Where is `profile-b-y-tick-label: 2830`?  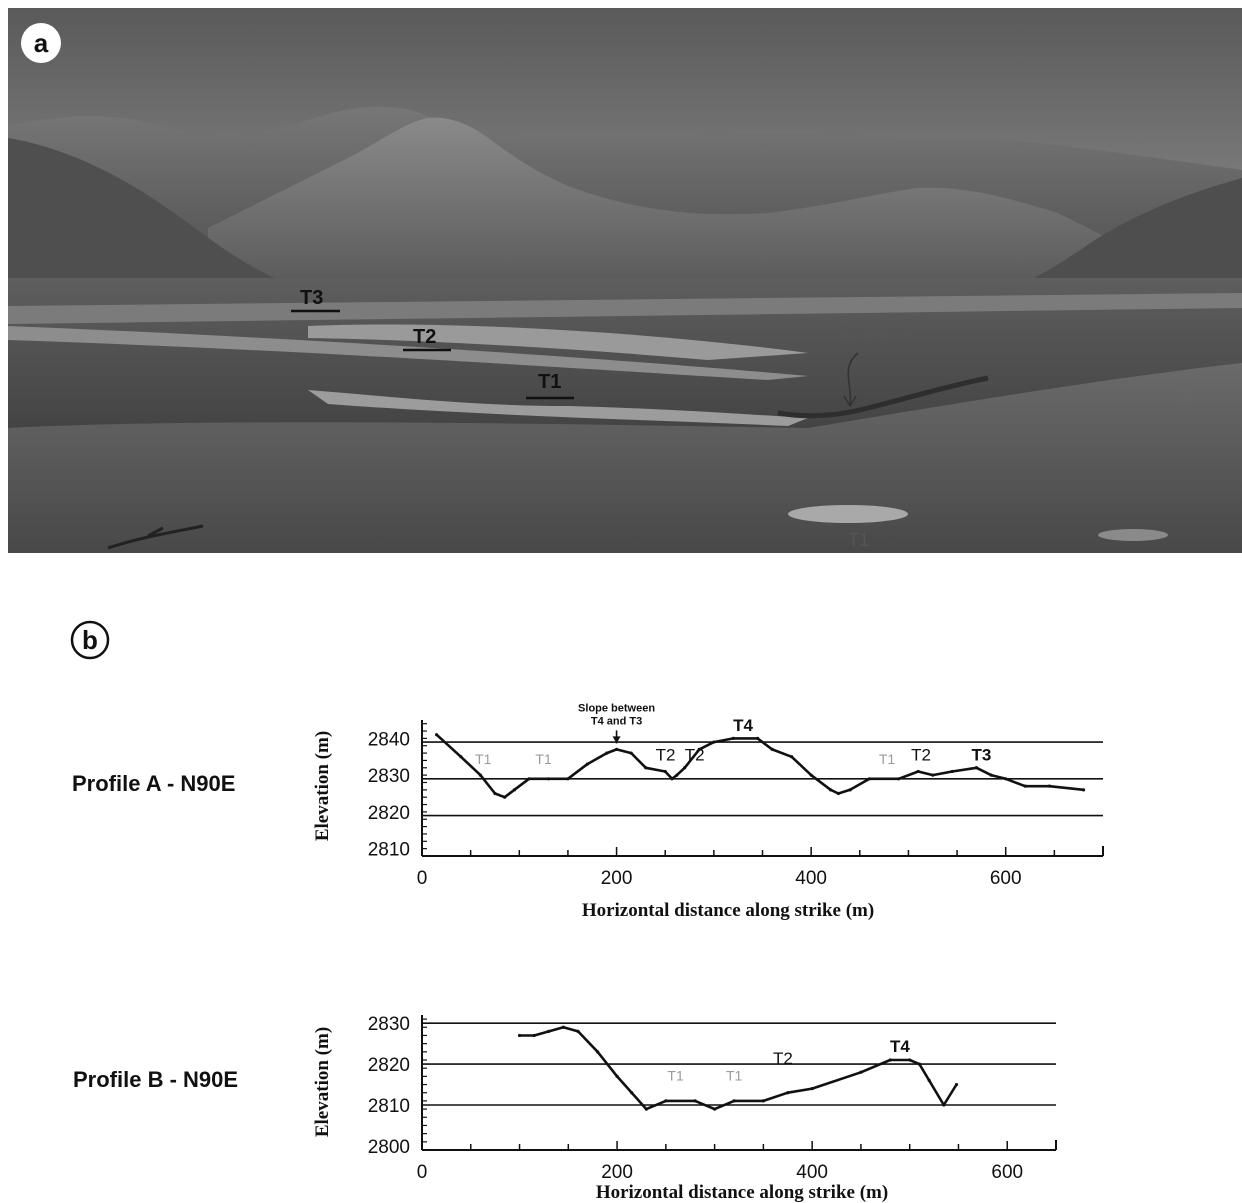
profile-b-y-tick-label: 2830 is located at coordinates (389, 1024).